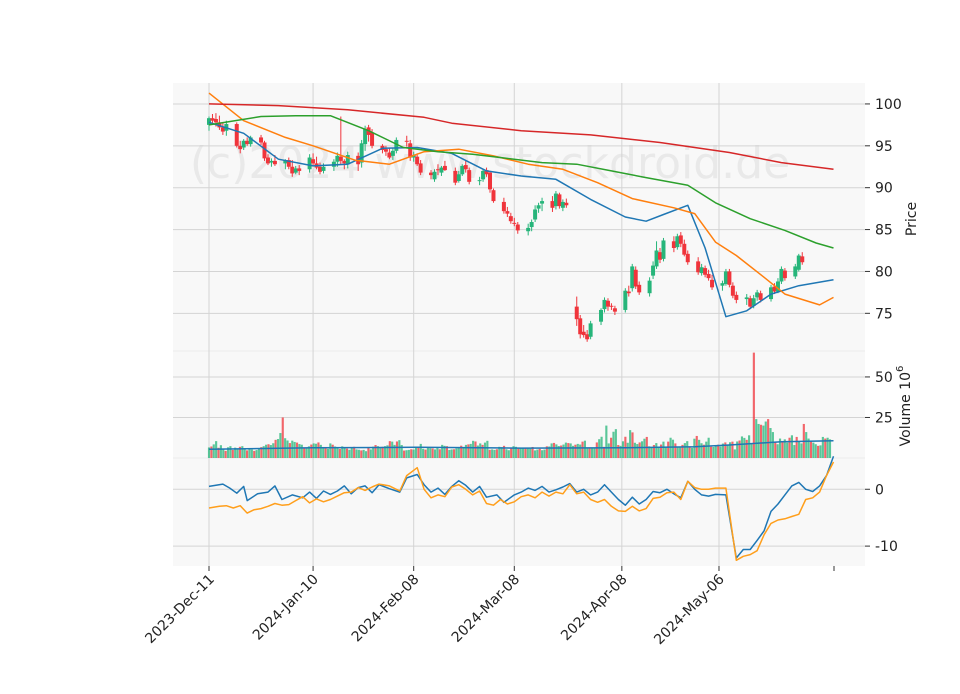 The image size is (960, 694). Describe the element at coordinates (386, 609) in the screenshot. I see `x-tick-label: 2024-Feb-08` at that location.